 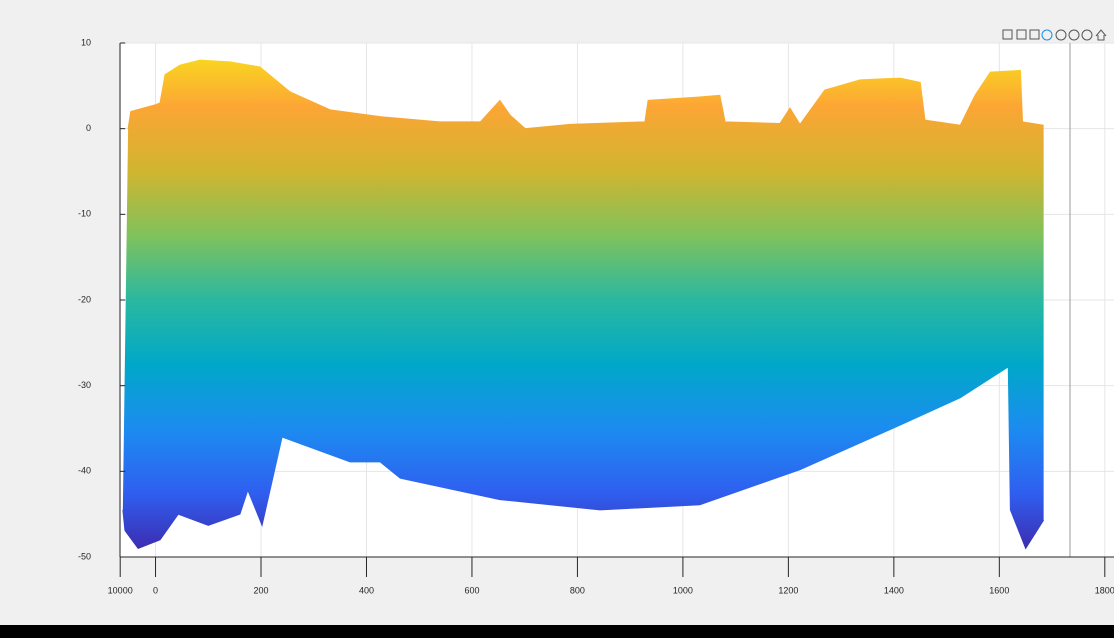 I want to click on x-tick-label: 1400, so click(x=894, y=590).